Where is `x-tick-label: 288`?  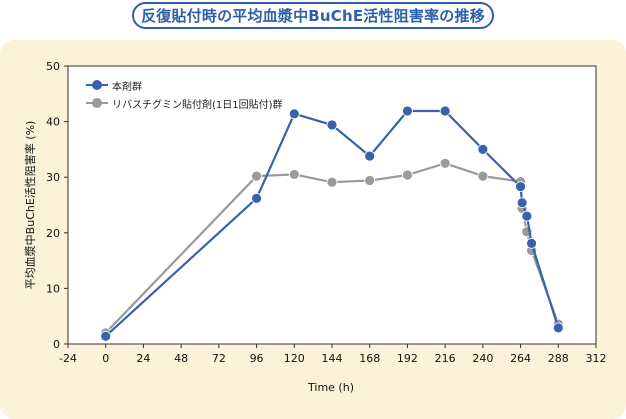
x-tick-label: 288 is located at coordinates (558, 358).